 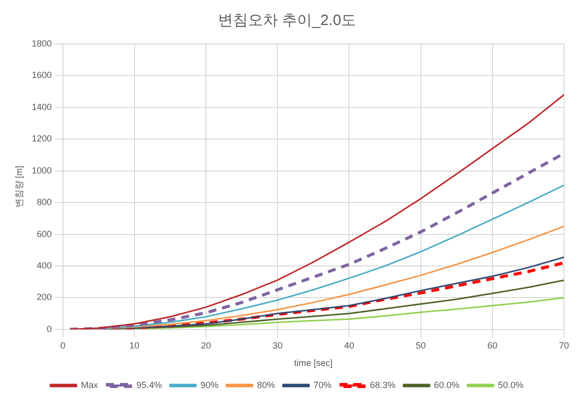 I want to click on y-tick-label: 1000, so click(x=42, y=170).